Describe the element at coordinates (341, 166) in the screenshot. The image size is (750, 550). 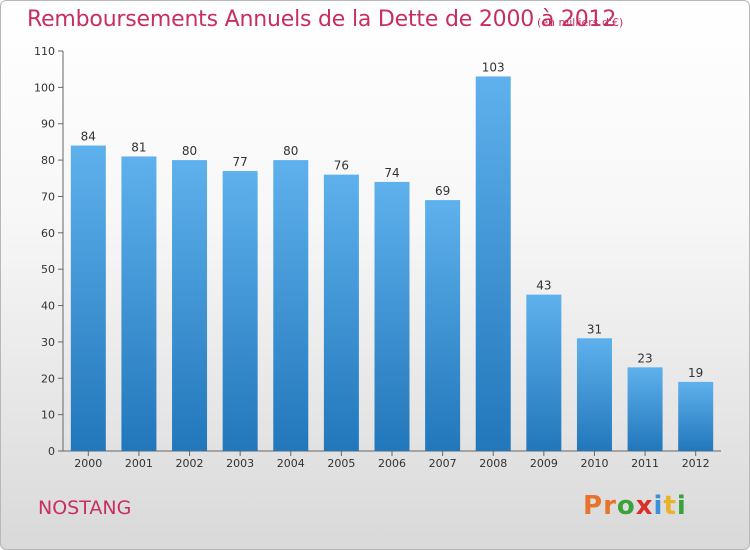
I see `value-label: 76` at that location.